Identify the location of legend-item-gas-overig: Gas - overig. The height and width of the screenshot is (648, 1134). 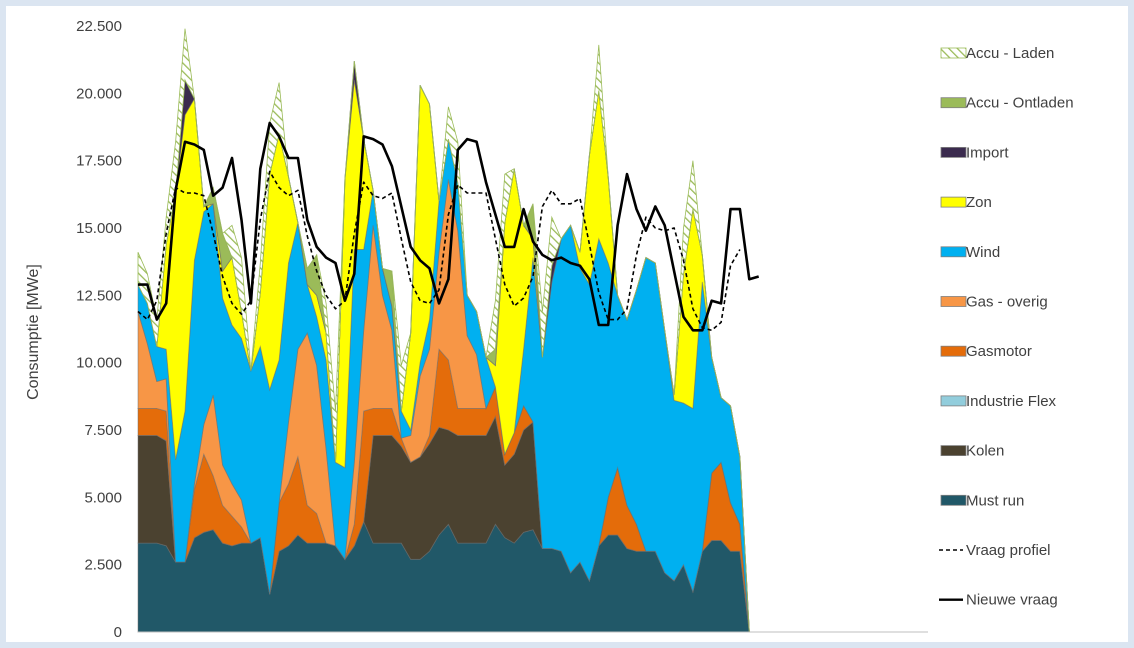
(994, 302).